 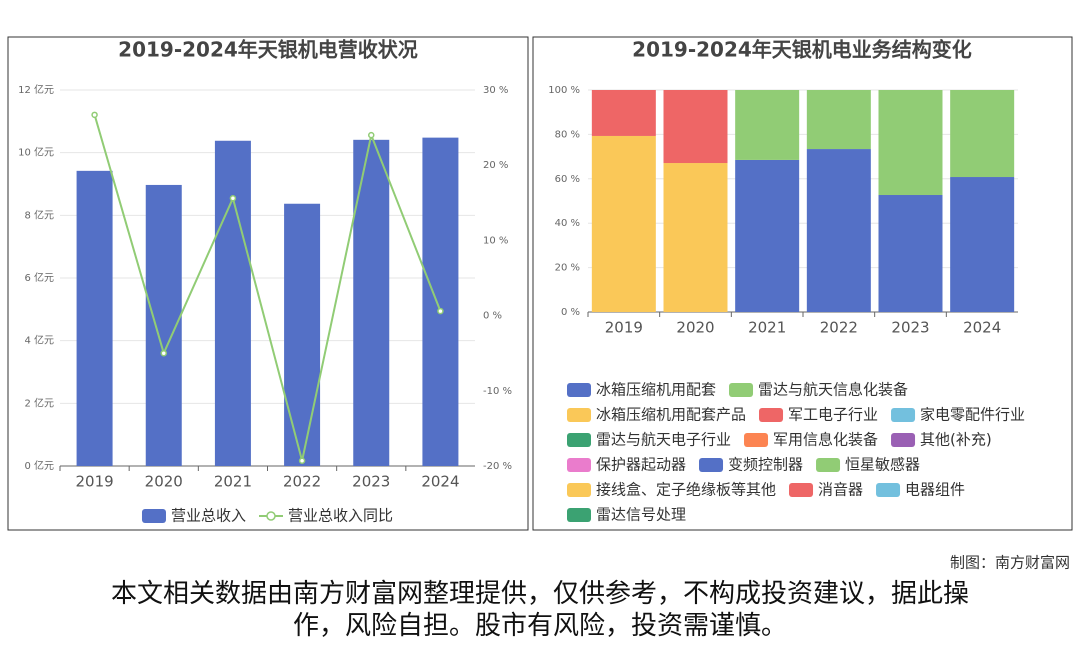 What do you see at coordinates (495, 165) in the screenshot?
I see `y2-tick-label: 20 %` at bounding box center [495, 165].